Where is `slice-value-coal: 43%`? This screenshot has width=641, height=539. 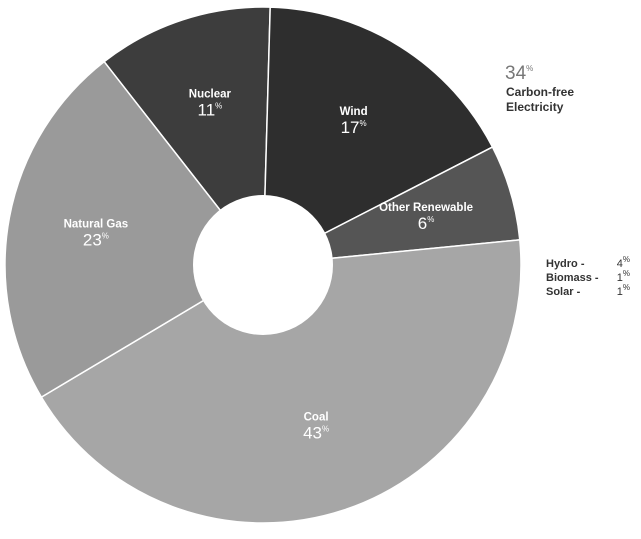
slice-value-coal: 43% is located at coordinates (316, 433).